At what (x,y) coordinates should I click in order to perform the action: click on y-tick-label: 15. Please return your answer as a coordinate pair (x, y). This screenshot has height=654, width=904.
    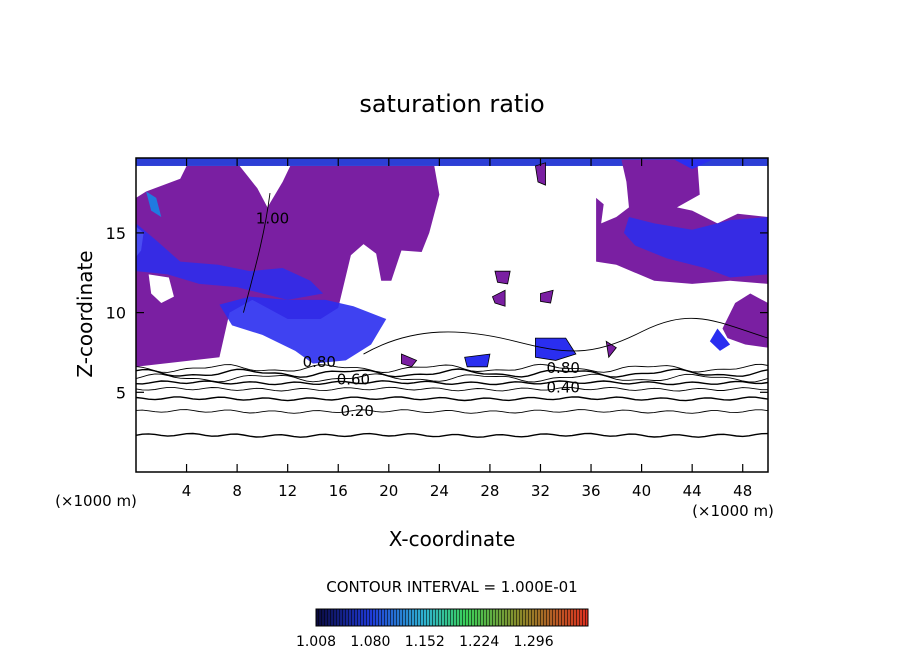
    Looking at the image, I should click on (116, 233).